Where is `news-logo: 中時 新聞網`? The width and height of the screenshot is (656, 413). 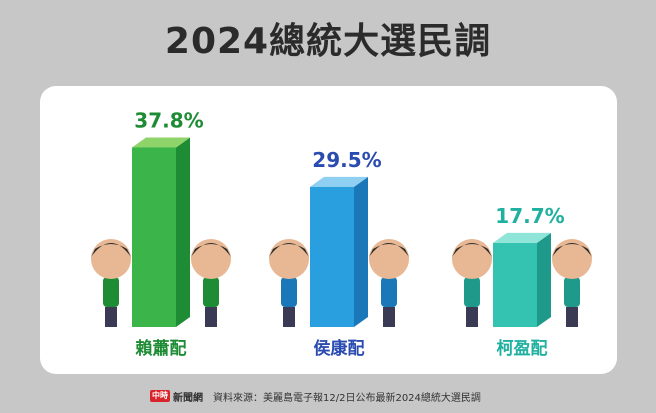
news-logo: 中時 新聞網 is located at coordinates (176, 396).